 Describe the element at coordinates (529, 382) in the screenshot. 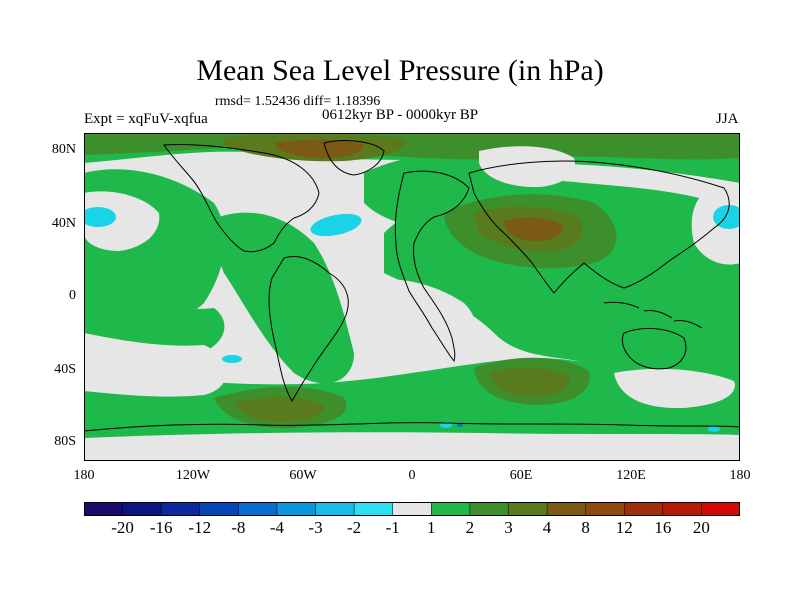

I see `indian-olive` at that location.